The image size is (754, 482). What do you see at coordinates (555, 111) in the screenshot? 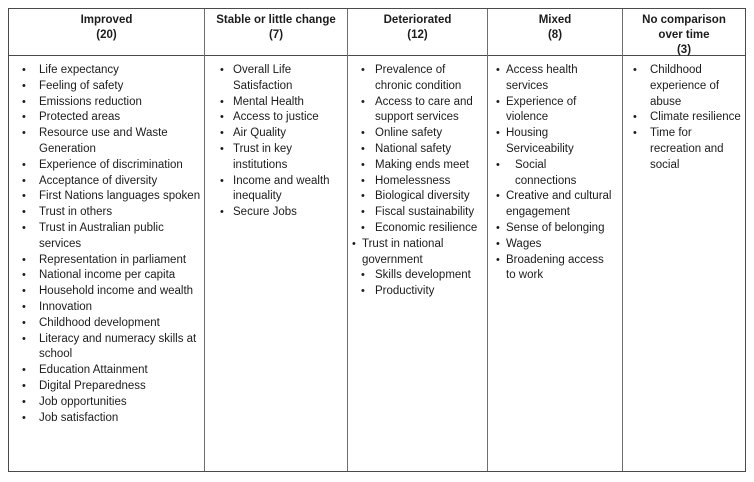
I see `list-item: Experience of violence` at bounding box center [555, 111].